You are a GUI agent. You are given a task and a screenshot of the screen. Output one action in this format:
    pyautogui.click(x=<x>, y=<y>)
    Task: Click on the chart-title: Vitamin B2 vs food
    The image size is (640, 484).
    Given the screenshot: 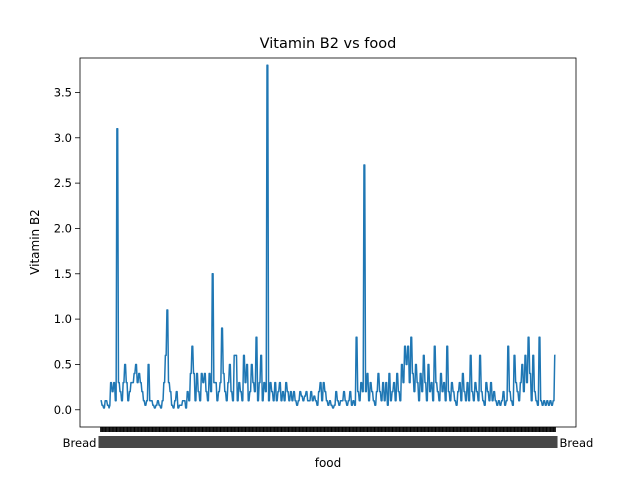 What is the action you would take?
    pyautogui.click(x=328, y=44)
    